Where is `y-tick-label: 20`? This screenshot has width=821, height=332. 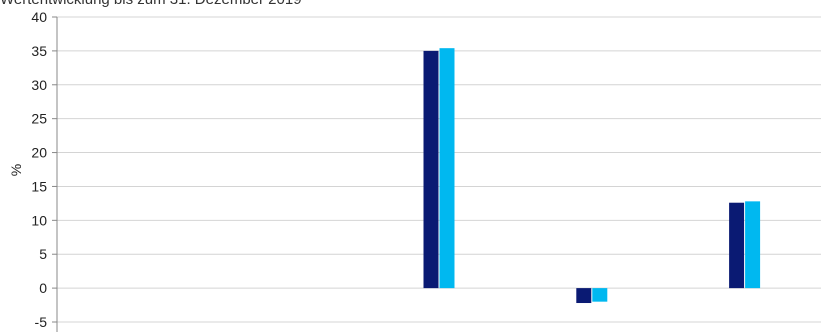 y-tick-label: 20 is located at coordinates (39, 153).